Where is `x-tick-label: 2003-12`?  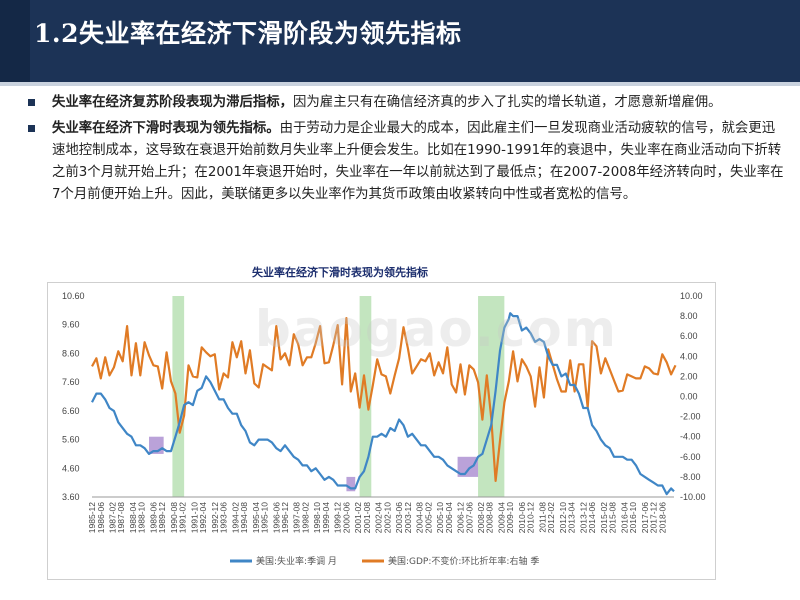 x-tick-label: 2003-12 is located at coordinates (408, 517).